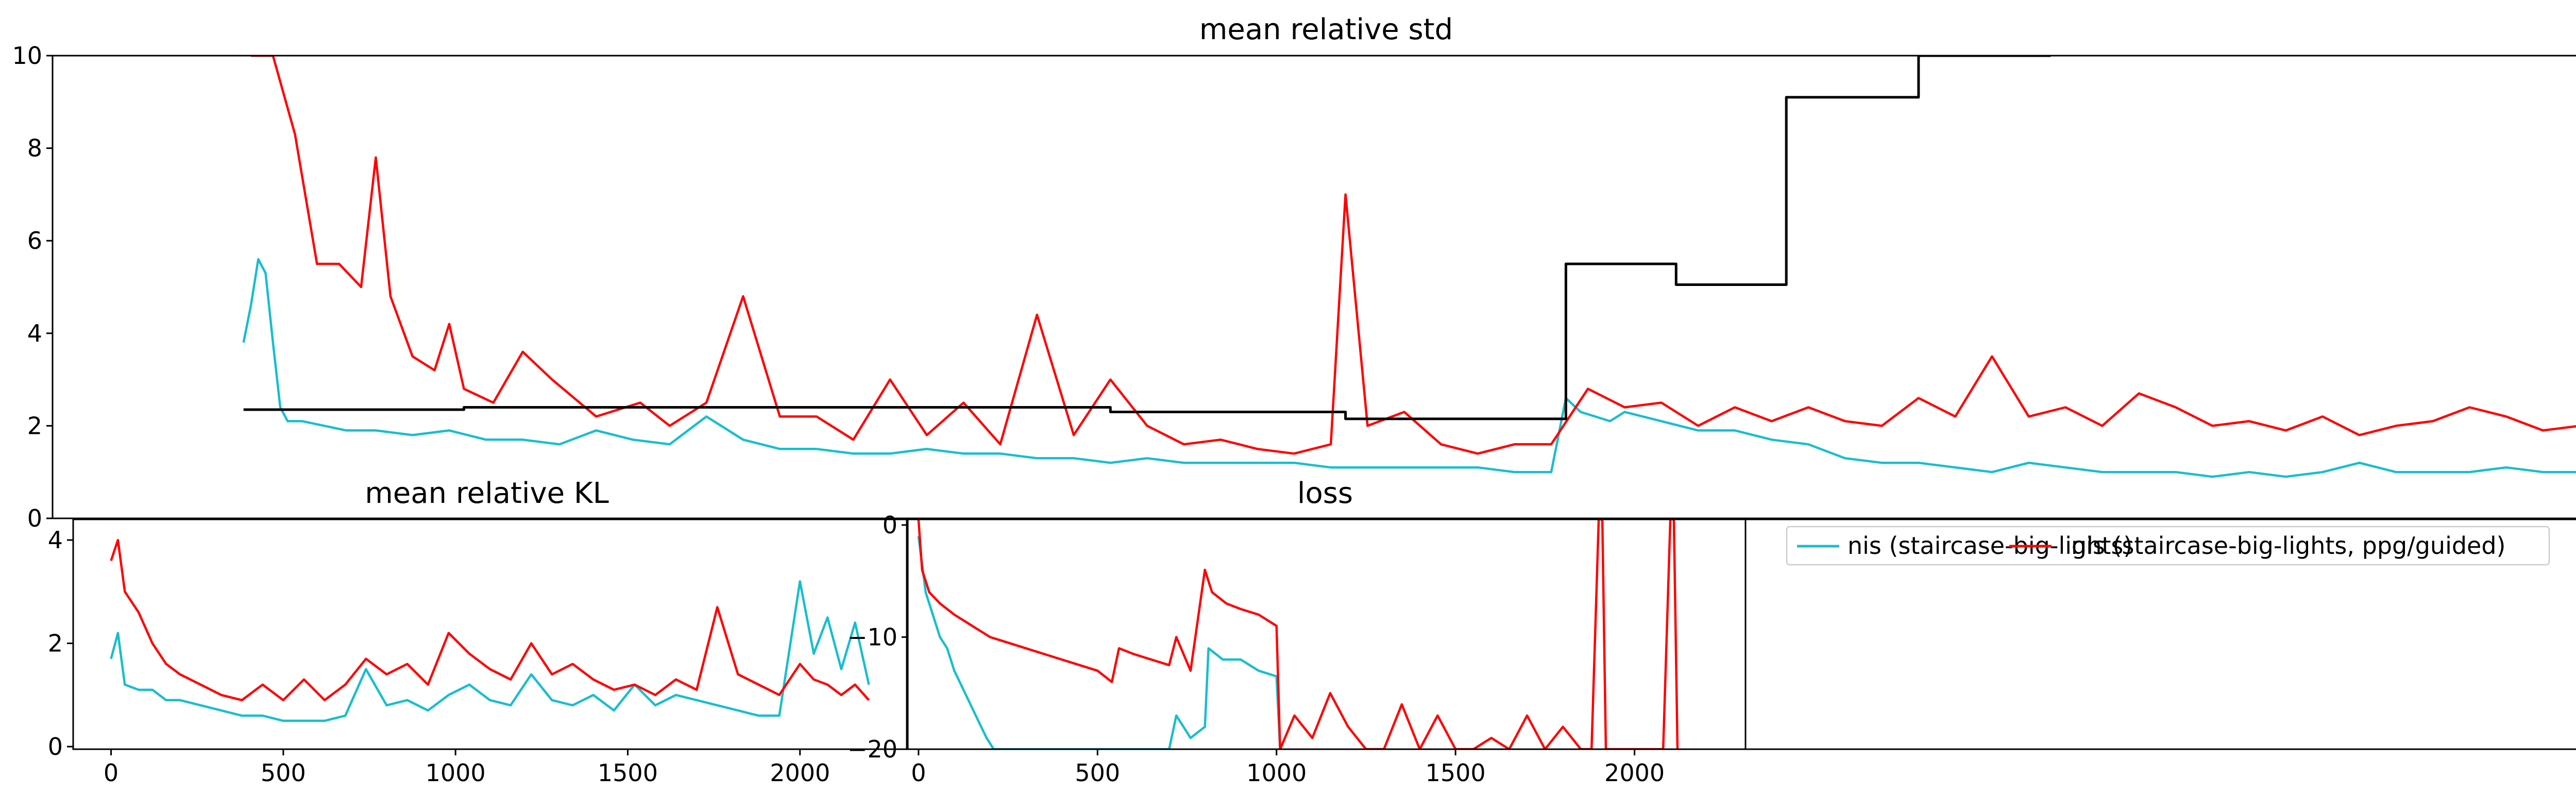 Image resolution: width=2576 pixels, height=810 pixels. Describe the element at coordinates (27, 56) in the screenshot. I see `std-y-tick-label: 10` at that location.